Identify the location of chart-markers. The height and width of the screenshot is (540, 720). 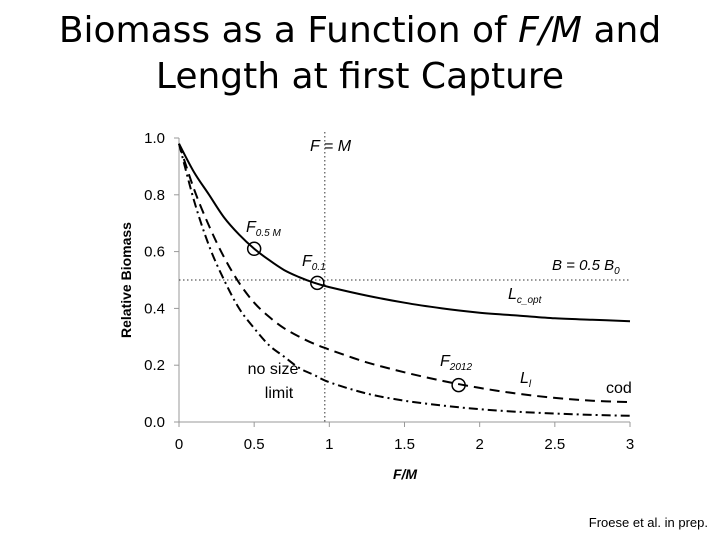
(356, 317).